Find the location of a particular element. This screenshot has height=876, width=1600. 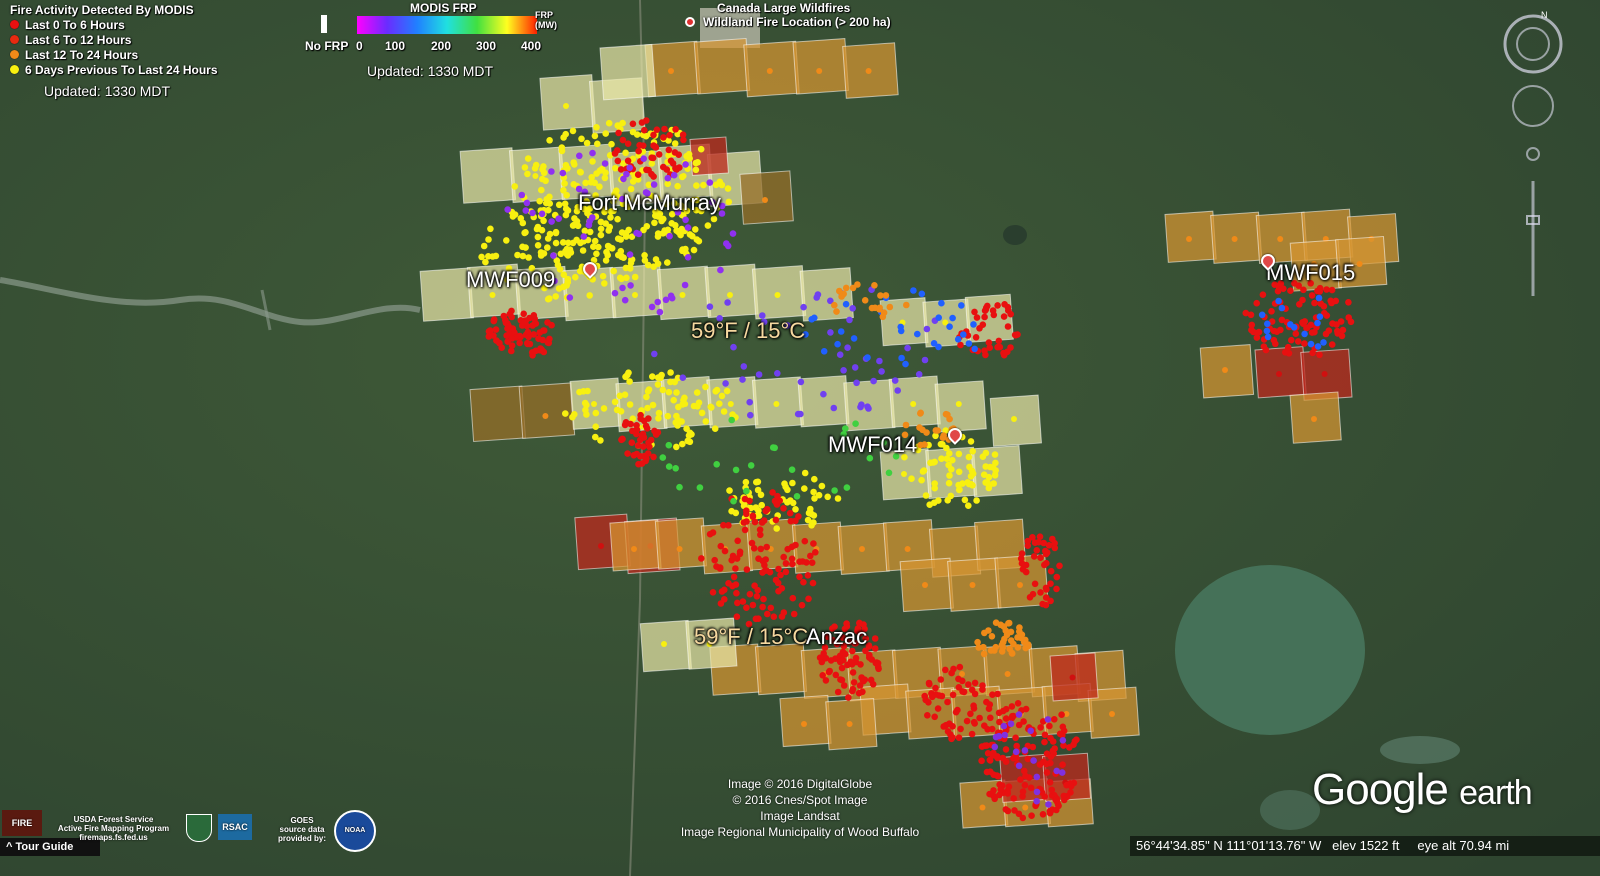

zoom-slider-handle is located at coordinates (1533, 220).